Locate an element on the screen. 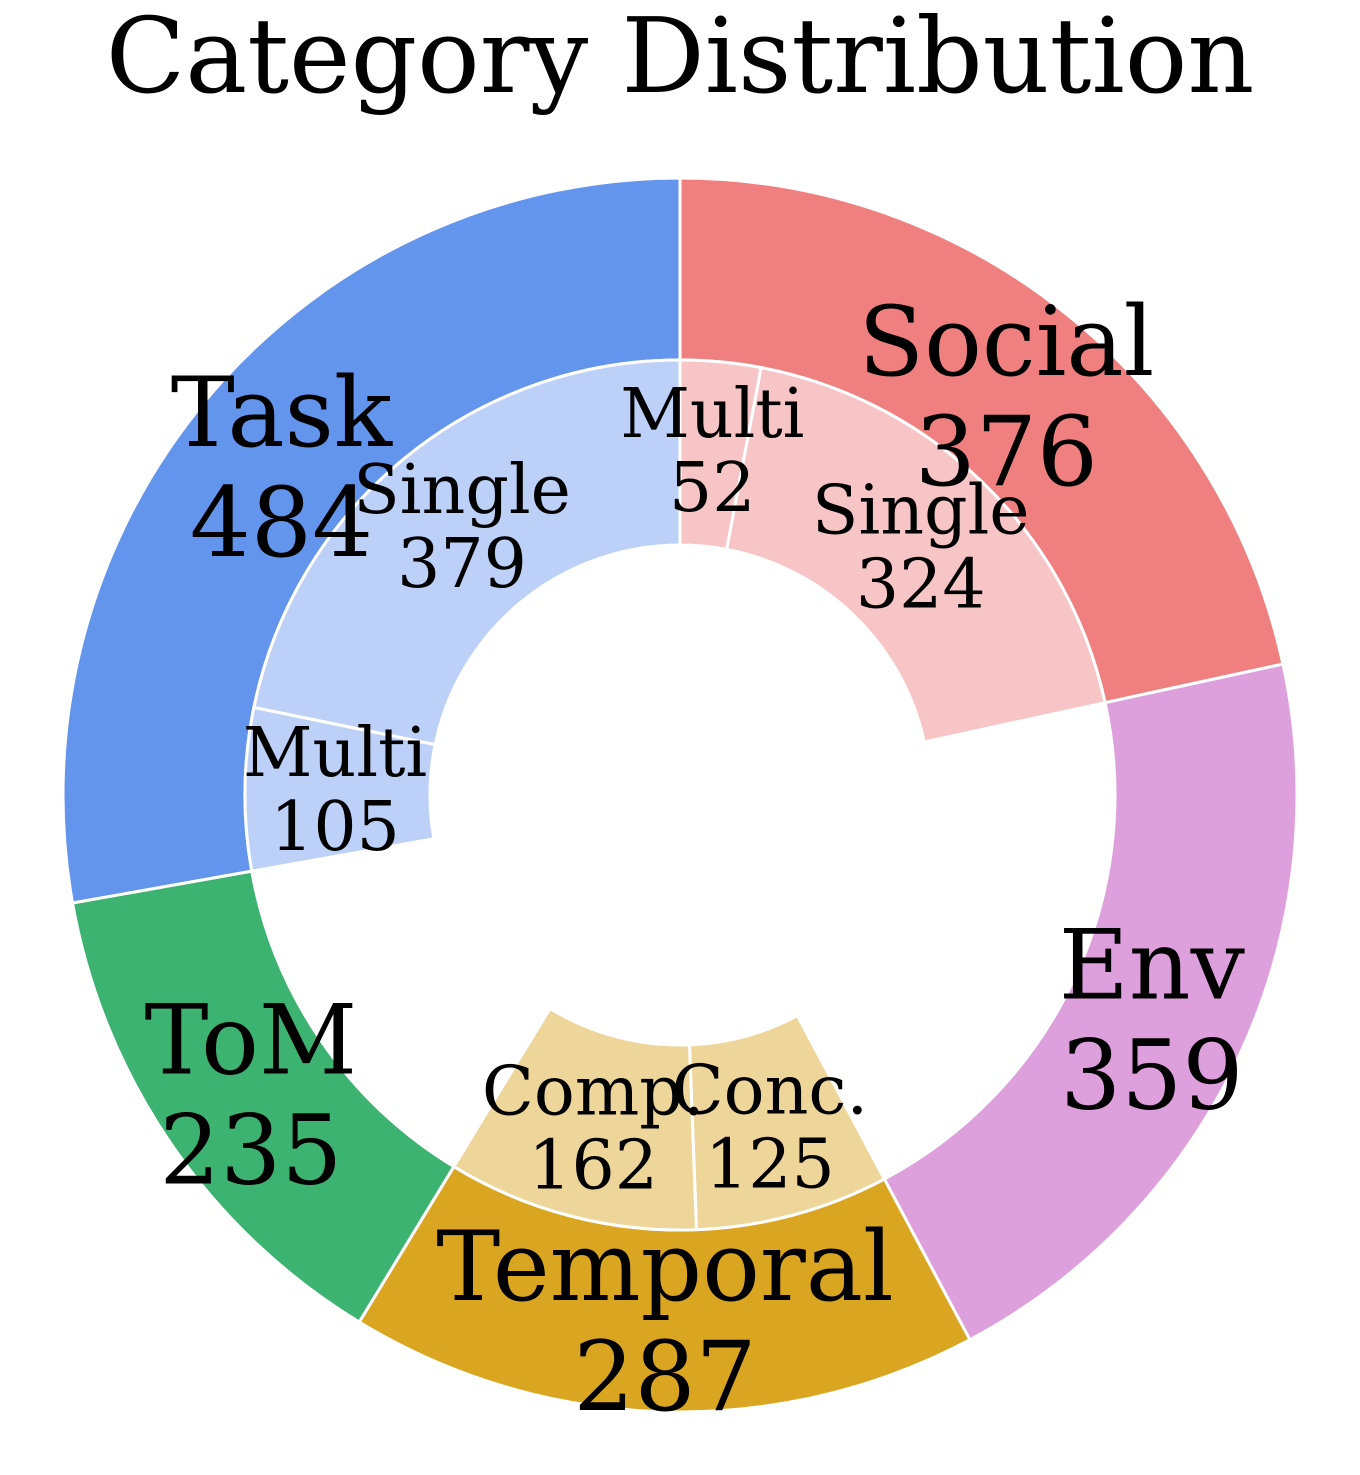  outer-value-env: 359 is located at coordinates (1151, 1076).